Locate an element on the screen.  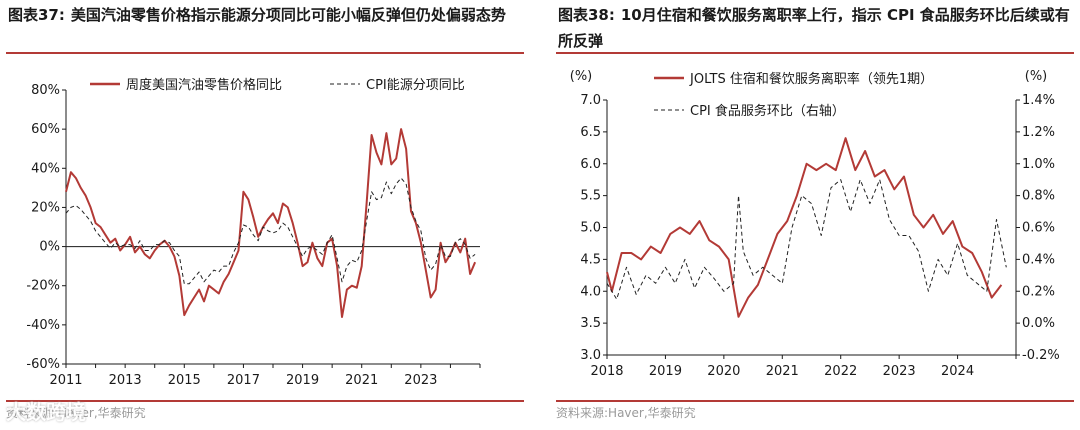
x-tick-label: 2013 is located at coordinates (125, 380).